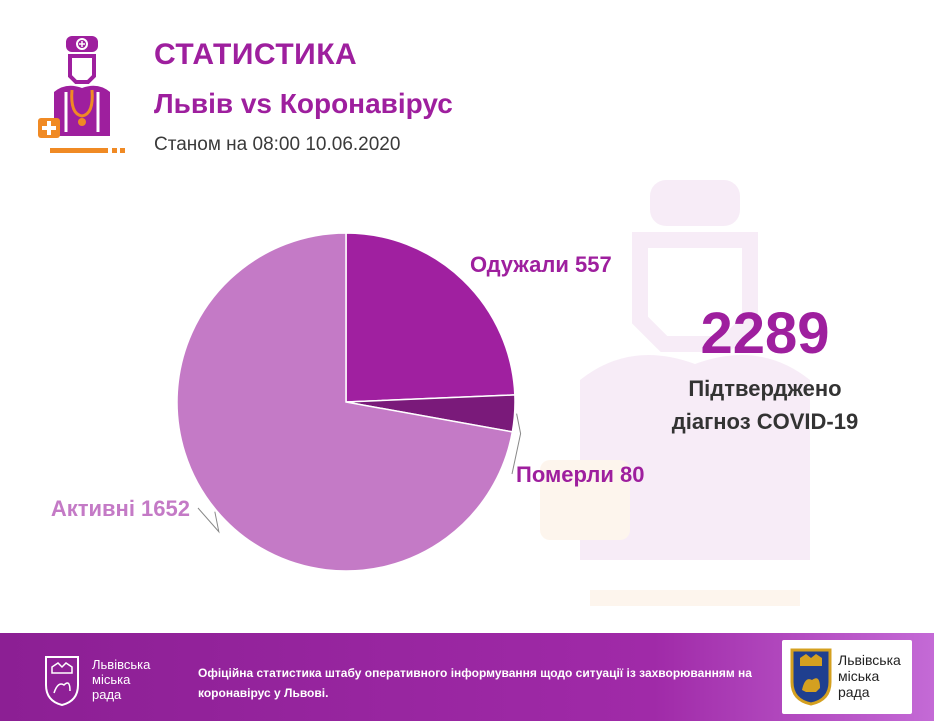 The width and height of the screenshot is (934, 721). I want to click on page-subtitle: Львів vs Коронавірус, so click(303, 103).